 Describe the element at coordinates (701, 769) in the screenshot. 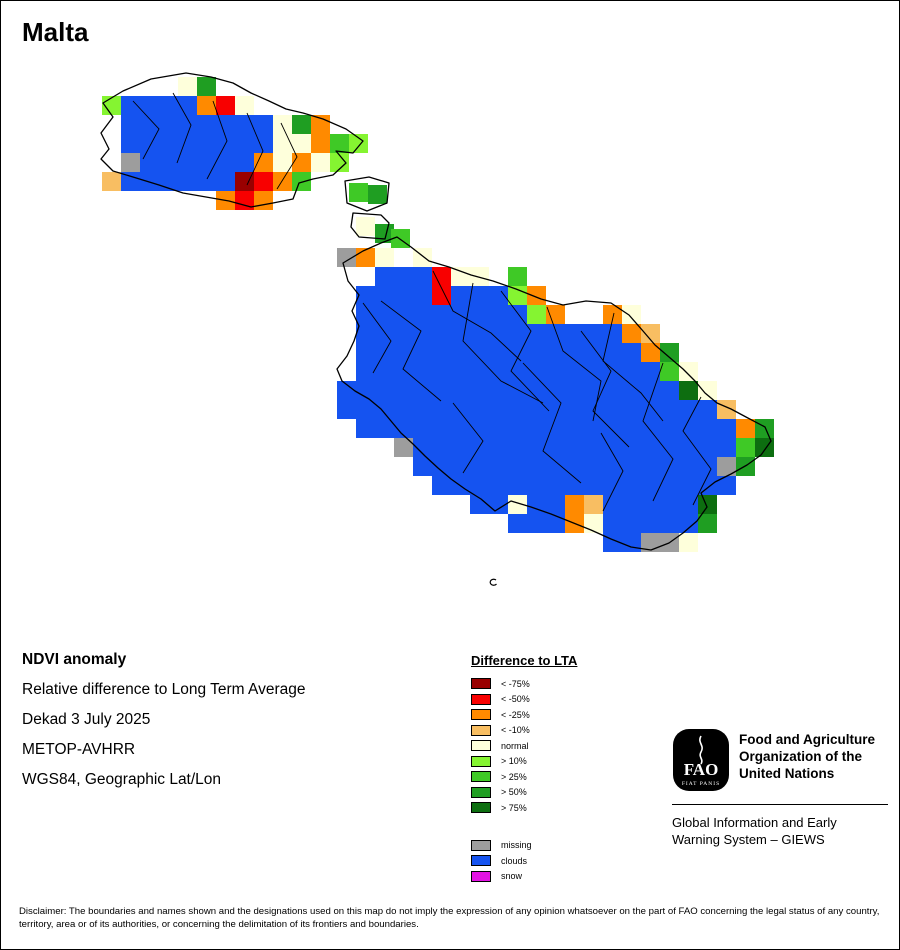

I see `fao-logo-text: FAO` at that location.